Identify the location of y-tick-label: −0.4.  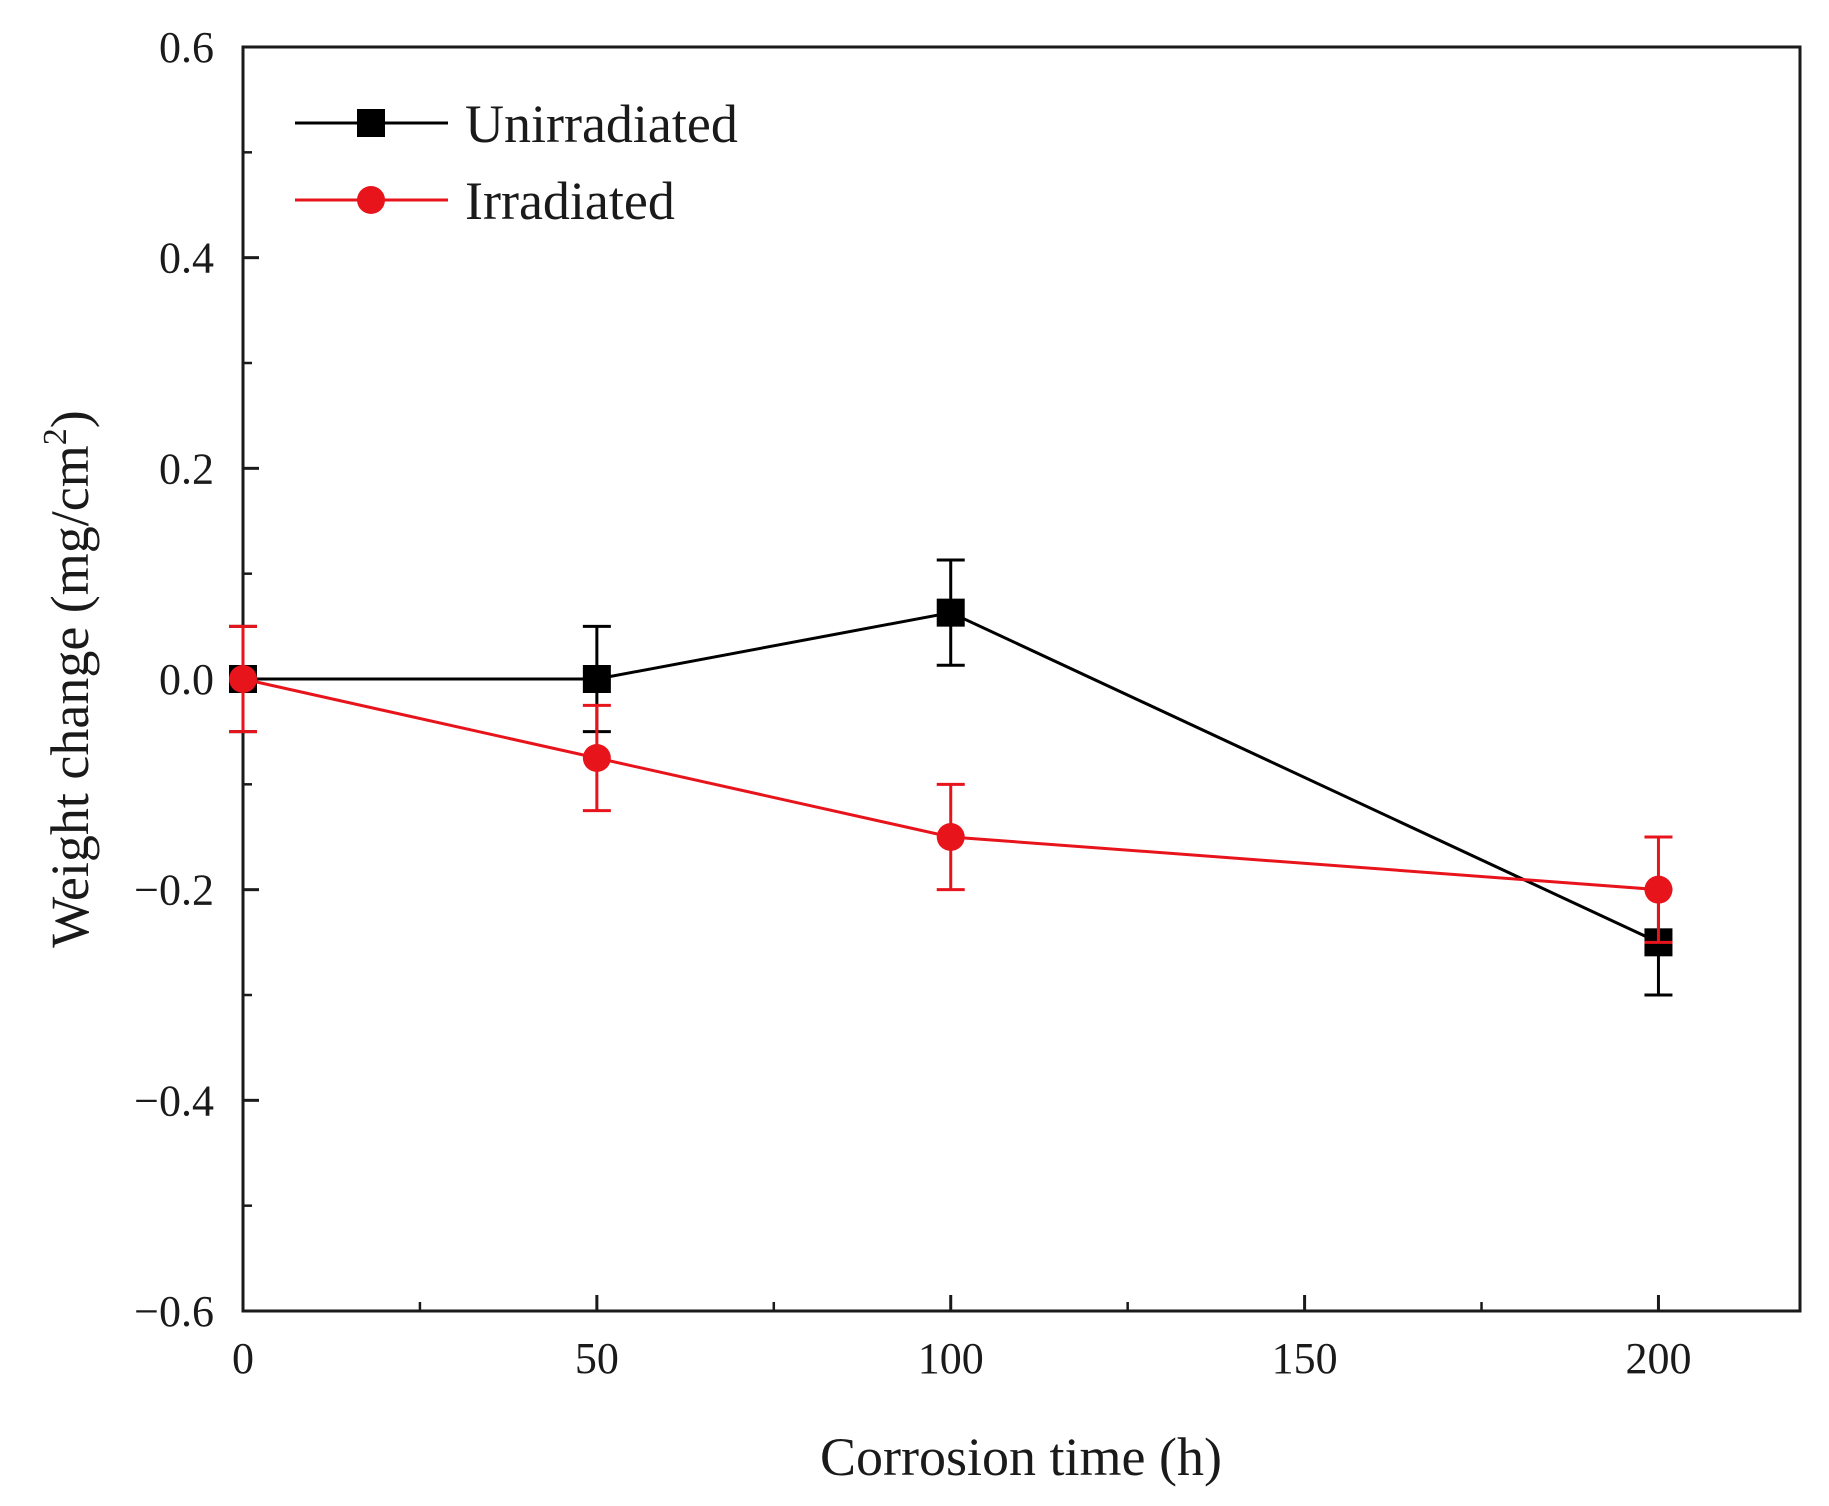
(174, 1100).